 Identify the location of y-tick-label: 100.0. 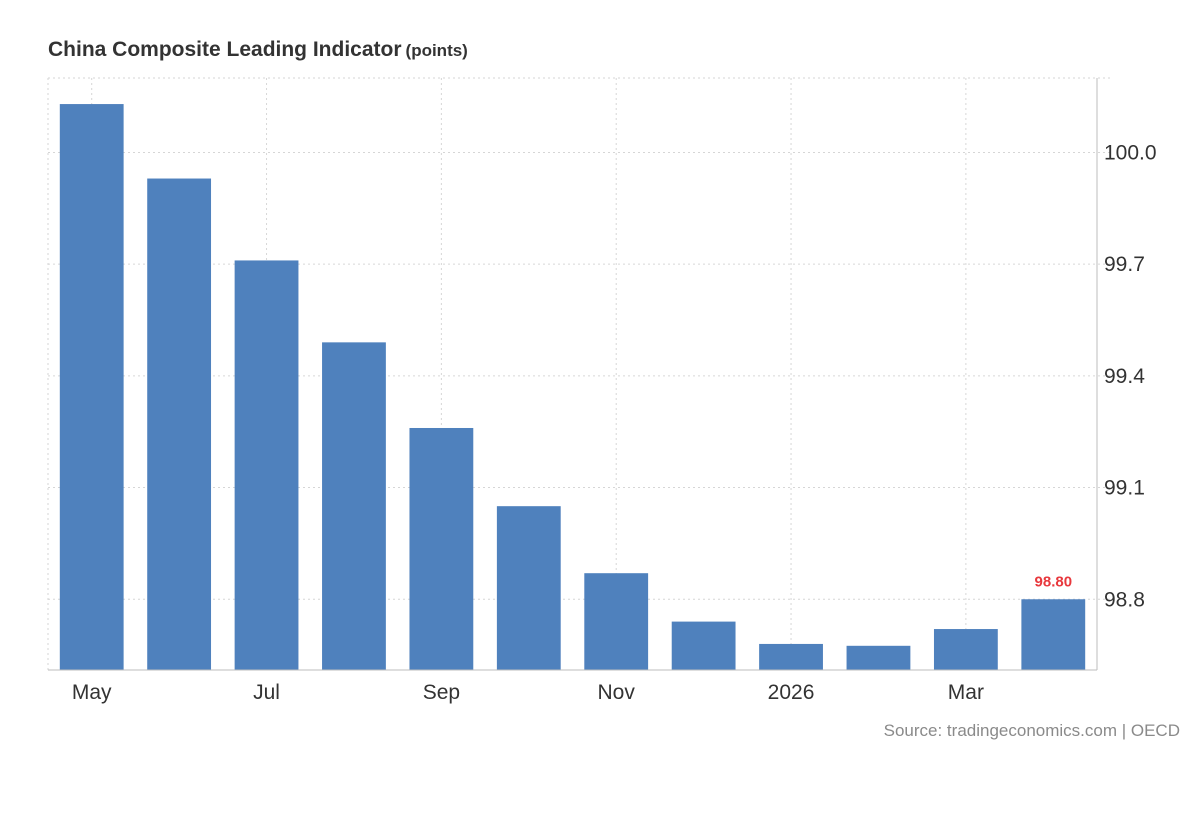
(1130, 152).